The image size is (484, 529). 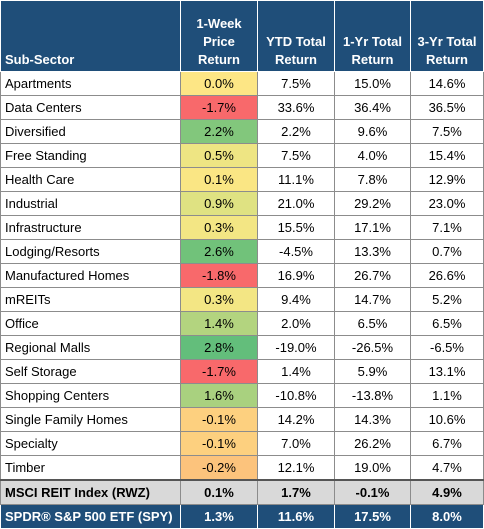 I want to click on ytd-return-cell: 14.2%, so click(x=296, y=419).